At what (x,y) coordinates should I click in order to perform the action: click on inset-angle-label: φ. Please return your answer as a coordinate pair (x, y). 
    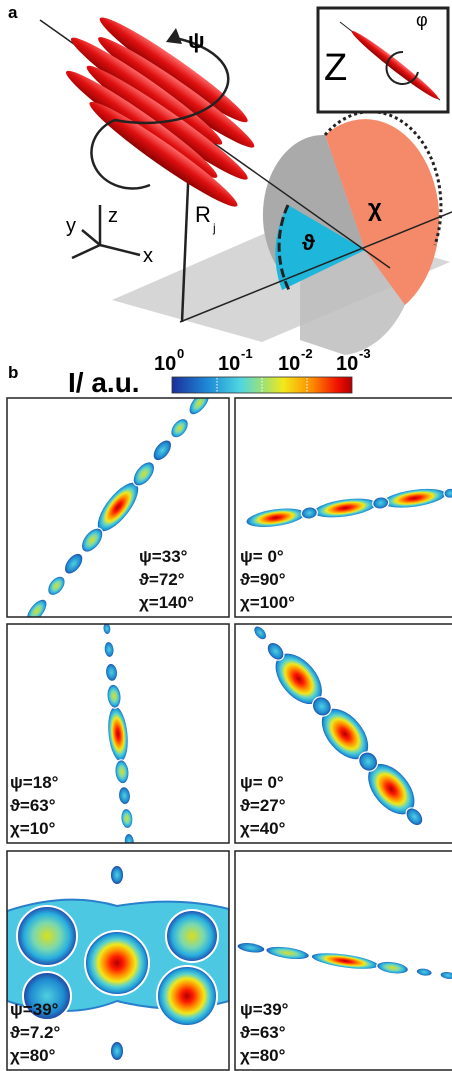
    Looking at the image, I should click on (422, 20).